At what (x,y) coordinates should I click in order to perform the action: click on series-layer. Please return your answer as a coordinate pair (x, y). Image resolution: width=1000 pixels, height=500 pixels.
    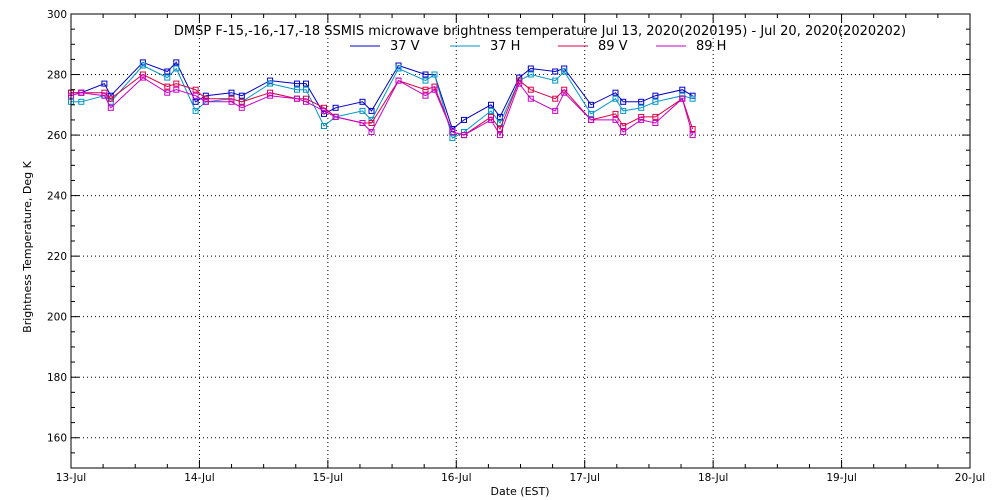
    Looking at the image, I should click on (382, 100).